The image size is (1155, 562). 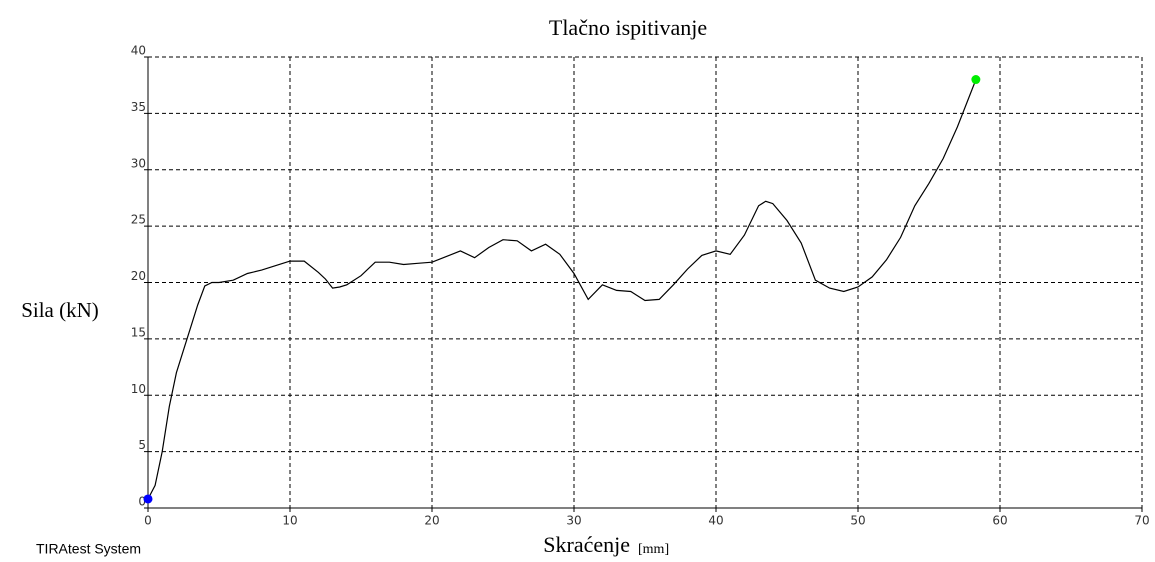 What do you see at coordinates (138, 276) in the screenshot?
I see `y-tick-label: 20` at bounding box center [138, 276].